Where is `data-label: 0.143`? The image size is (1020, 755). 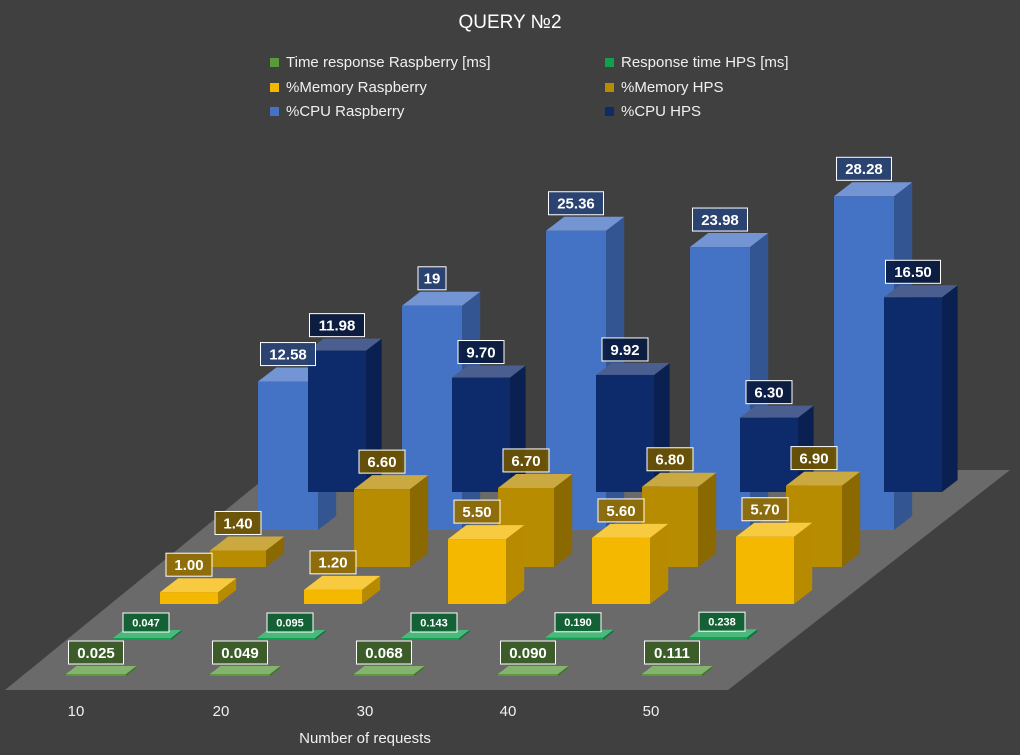 data-label: 0.143 is located at coordinates (434, 622).